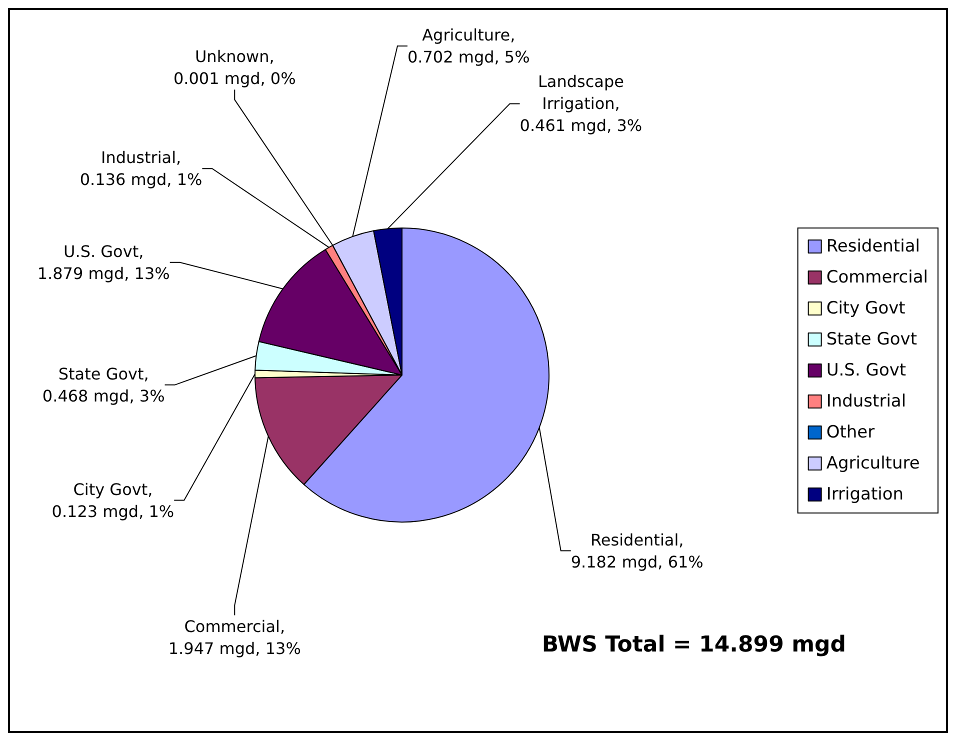 The height and width of the screenshot is (743, 960). What do you see at coordinates (113, 500) in the screenshot?
I see `data-label: City Govt, 0.123 mgd, 1%` at bounding box center [113, 500].